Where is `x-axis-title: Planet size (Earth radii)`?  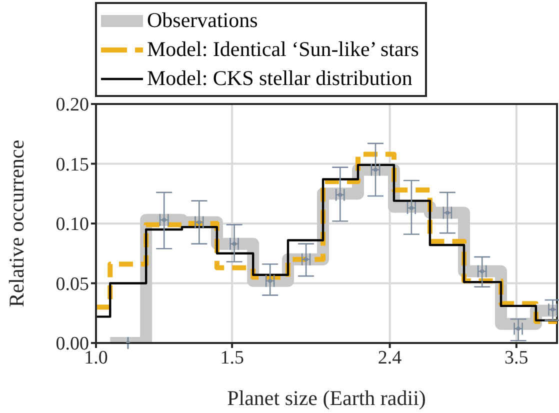 x-axis-title: Planet size (Earth radii) is located at coordinates (326, 398).